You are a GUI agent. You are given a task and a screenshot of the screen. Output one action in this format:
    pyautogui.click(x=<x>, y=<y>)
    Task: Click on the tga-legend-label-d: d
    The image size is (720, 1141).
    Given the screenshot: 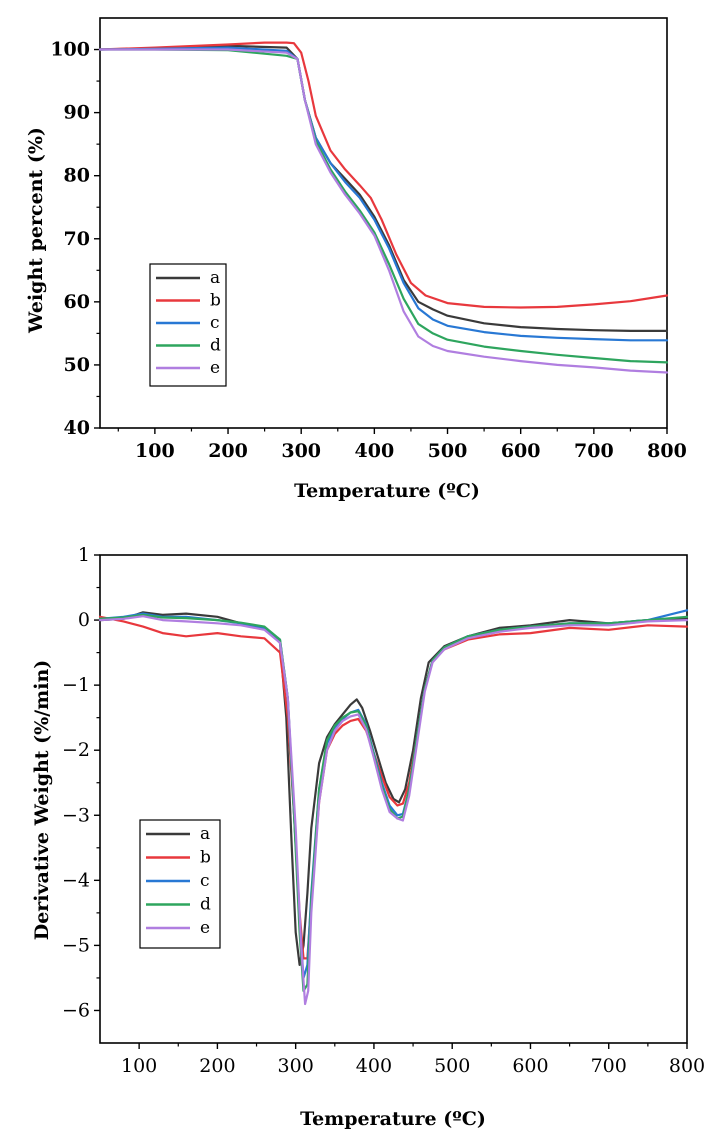 What is the action you would take?
    pyautogui.click(x=215, y=346)
    